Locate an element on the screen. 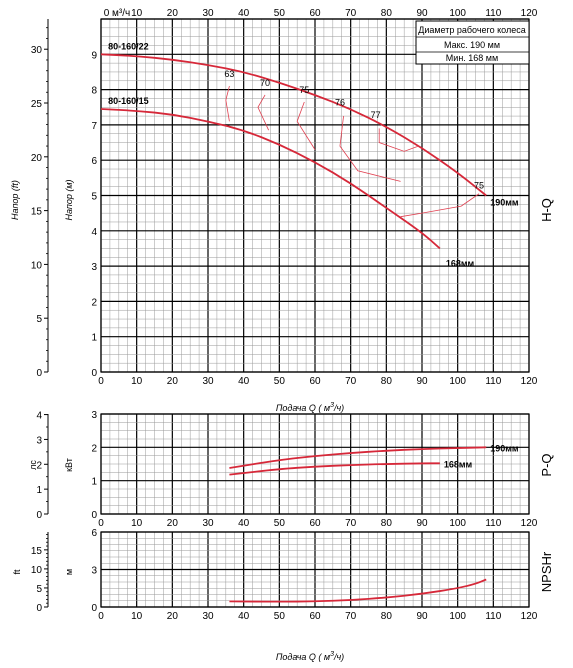  top-x-tick-label: 120 is located at coordinates (529, 13).